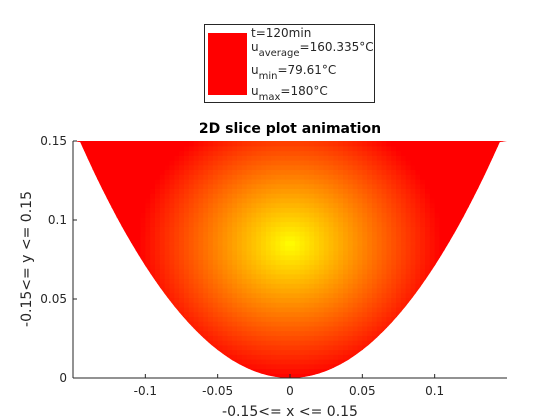  What do you see at coordinates (279, 53) in the screenshot?
I see `legend-average-sub: average` at bounding box center [279, 53].